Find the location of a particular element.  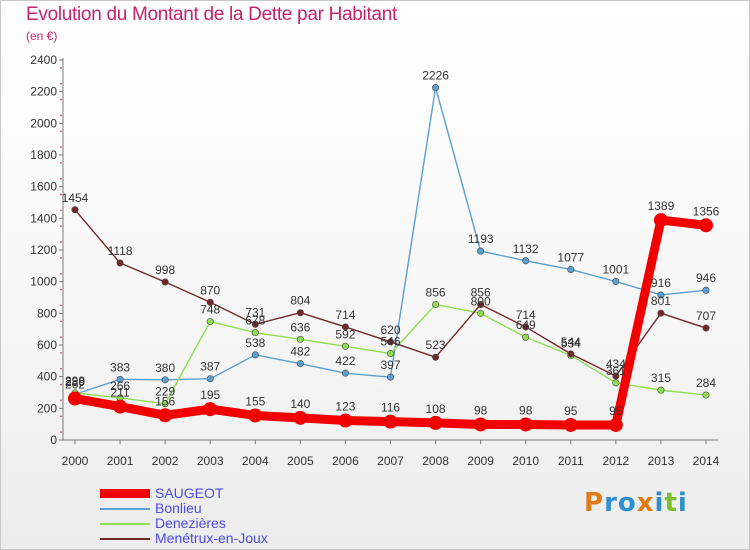

data-label: 870 is located at coordinates (210, 290).